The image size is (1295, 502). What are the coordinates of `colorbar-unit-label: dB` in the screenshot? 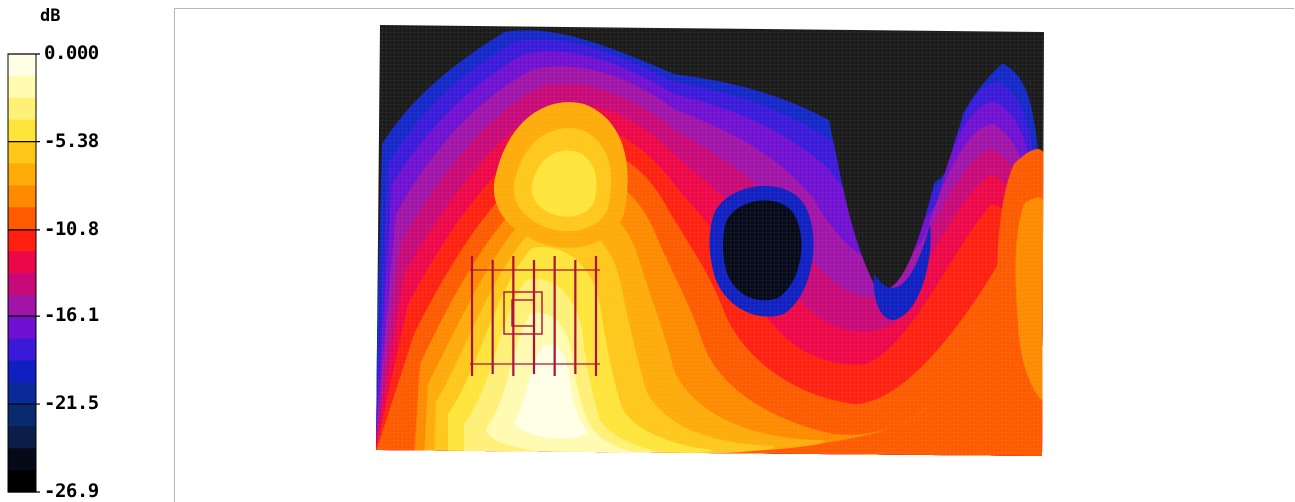 It's located at (50, 16).